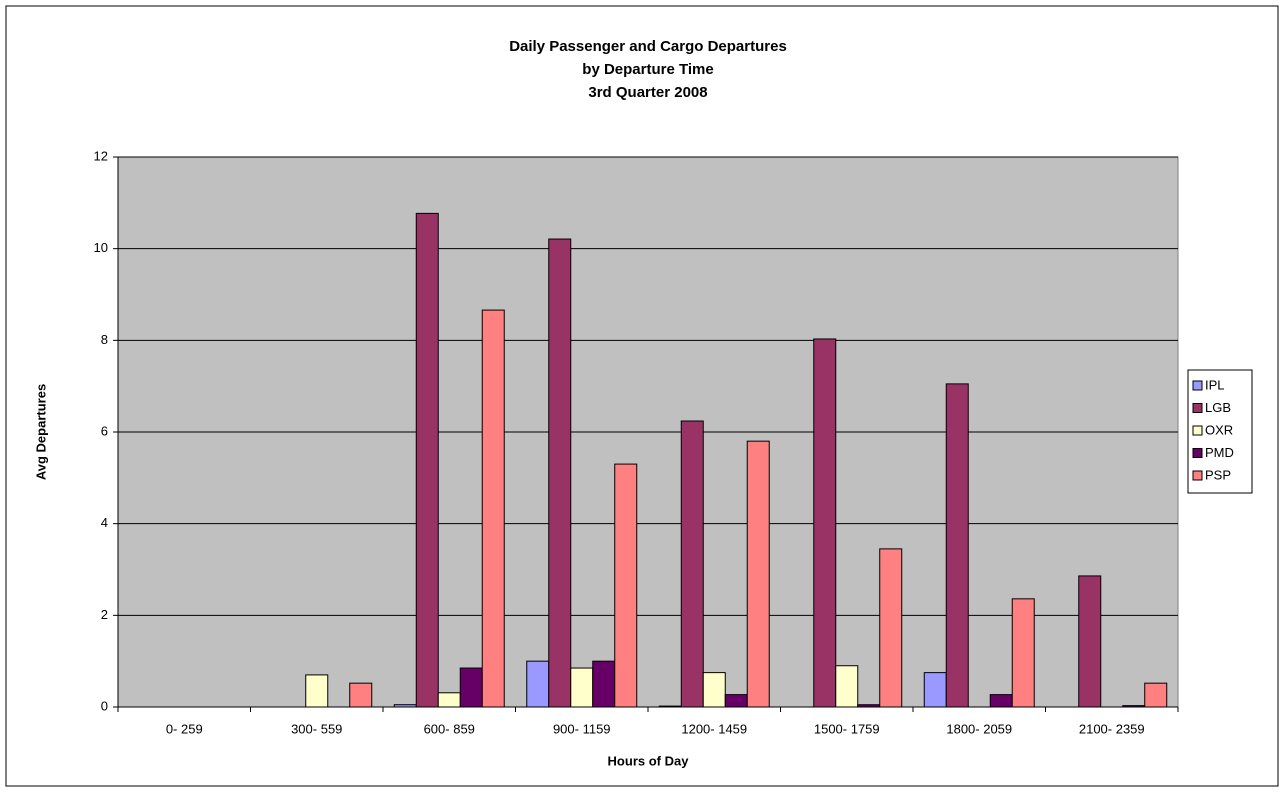 This screenshot has height=793, width=1285. Describe the element at coordinates (648, 46) in the screenshot. I see `chart-title: Daily Passenger and Cargo Departures` at that location.